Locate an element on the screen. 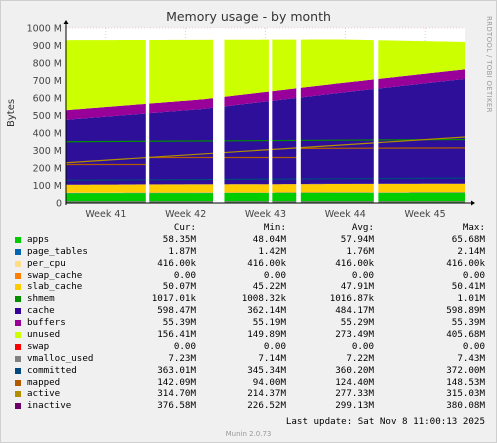 The width and height of the screenshot is (497, 443). y-tick-label: 800 M is located at coordinates (47, 64).